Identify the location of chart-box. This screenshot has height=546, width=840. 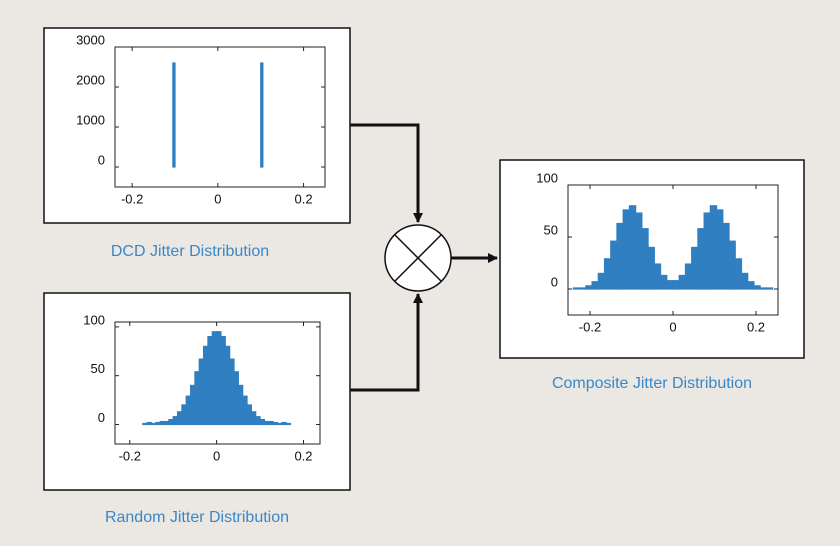
(197, 125).